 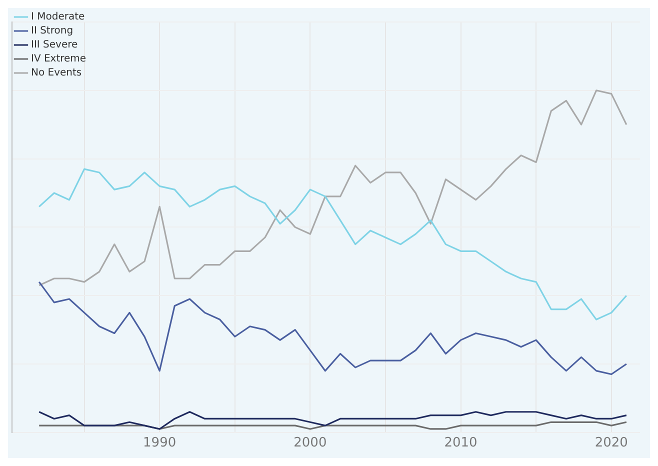 What do you see at coordinates (58, 59) in the screenshot?
I see `legend-label: IV Extreme` at bounding box center [58, 59].